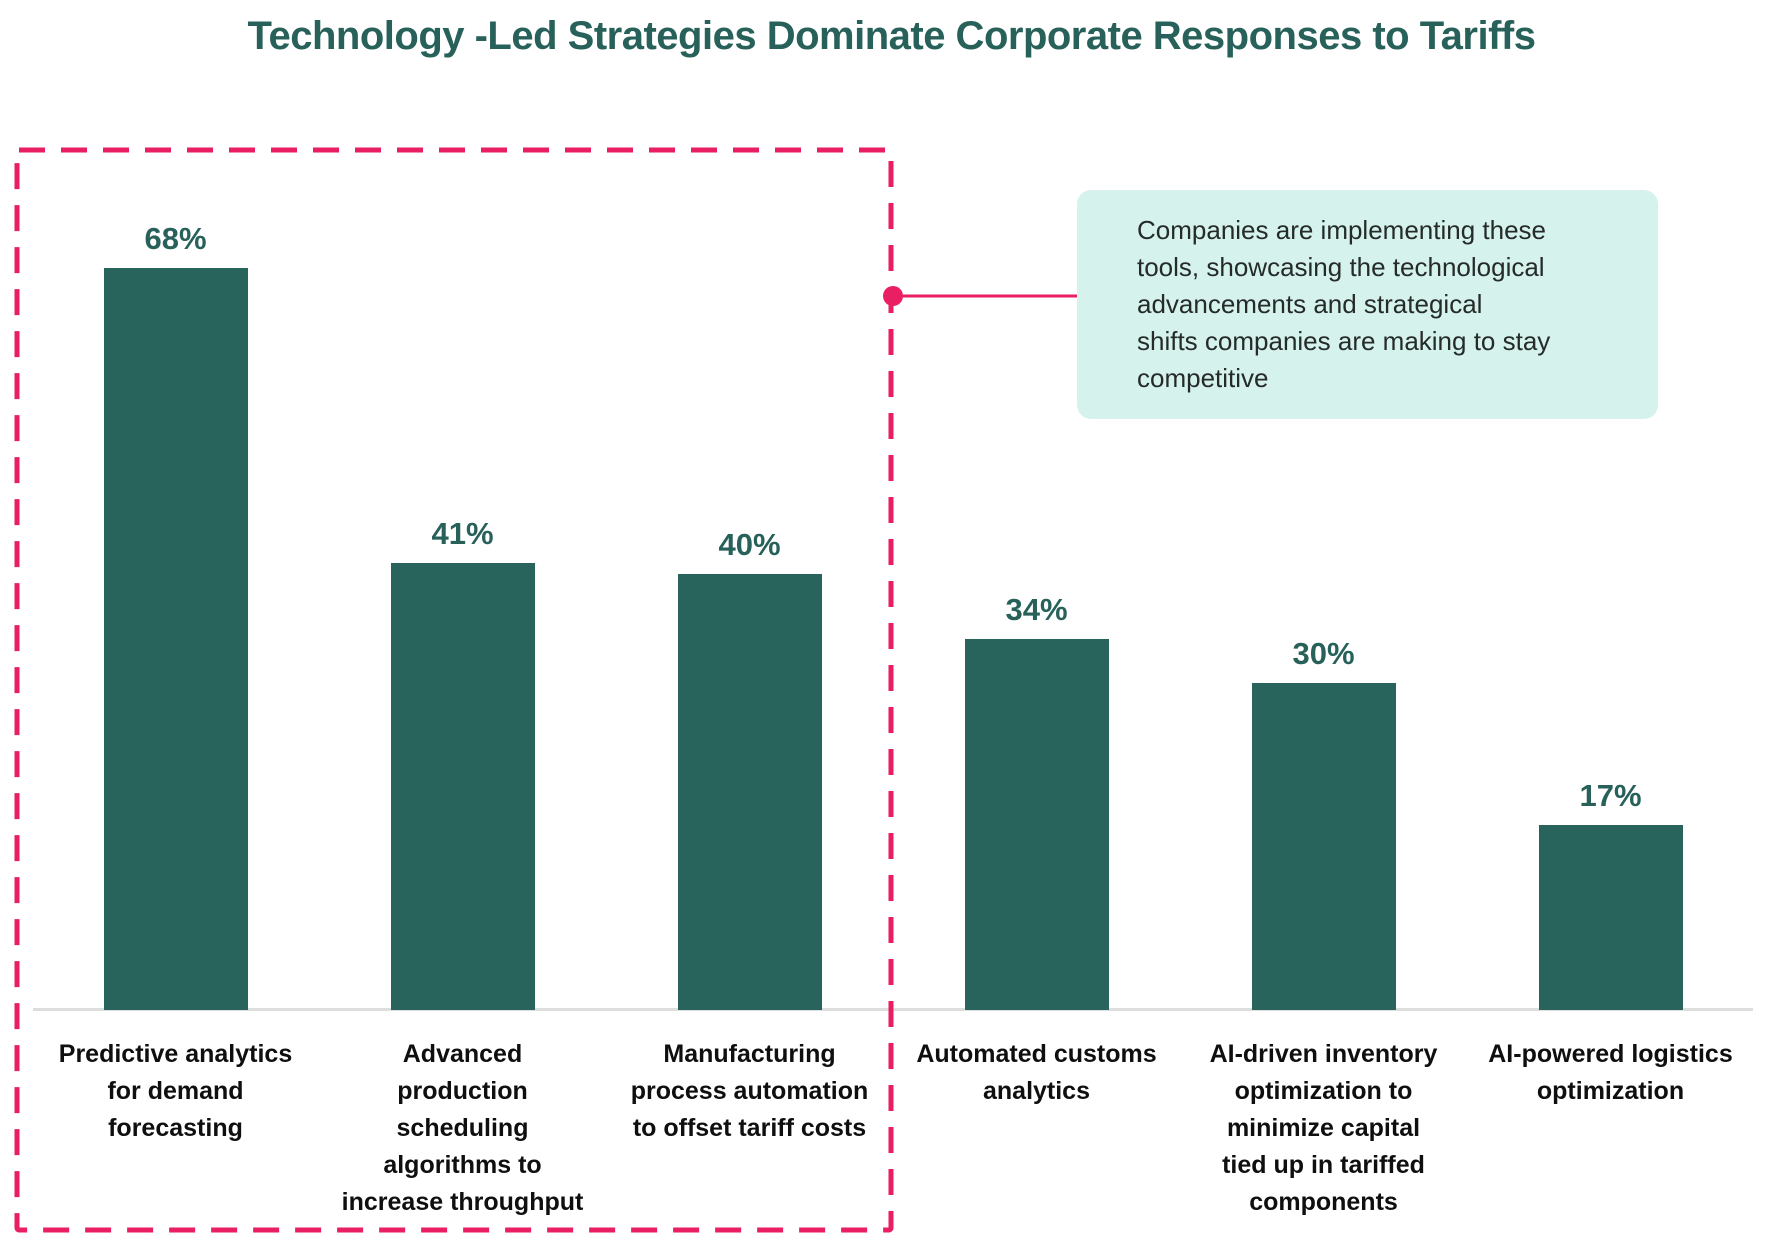  What do you see at coordinates (175, 238) in the screenshot?
I see `bar-value-label: 68%` at bounding box center [175, 238].